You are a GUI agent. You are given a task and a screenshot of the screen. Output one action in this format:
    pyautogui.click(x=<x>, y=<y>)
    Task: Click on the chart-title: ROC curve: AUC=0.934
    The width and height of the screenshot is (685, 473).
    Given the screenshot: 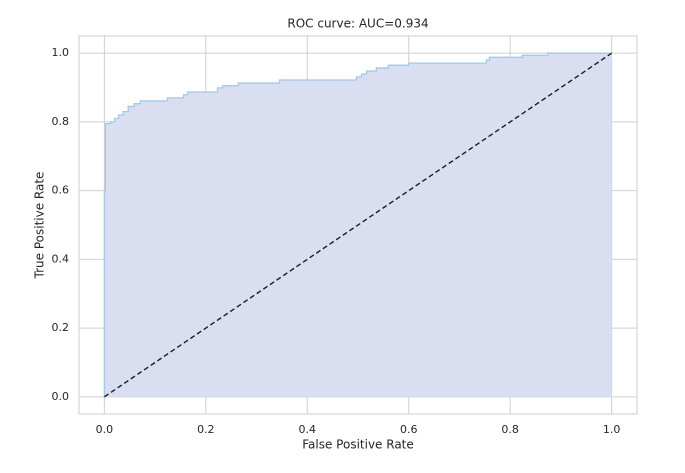 What is the action you would take?
    pyautogui.click(x=357, y=24)
    